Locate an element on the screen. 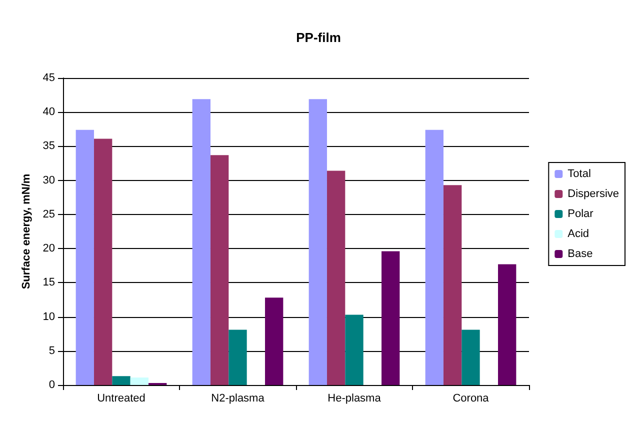 The height and width of the screenshot is (428, 637). y-tick-label: 45 is located at coordinates (48, 78).